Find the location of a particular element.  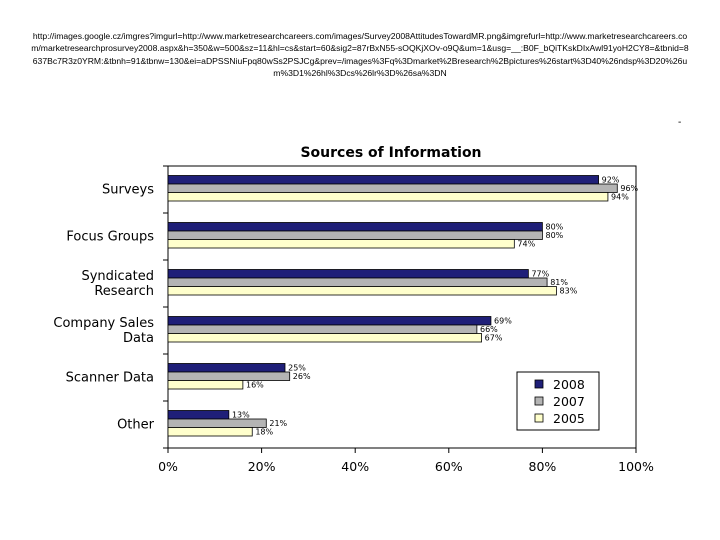

data-label-2007: 80% is located at coordinates (555, 235).